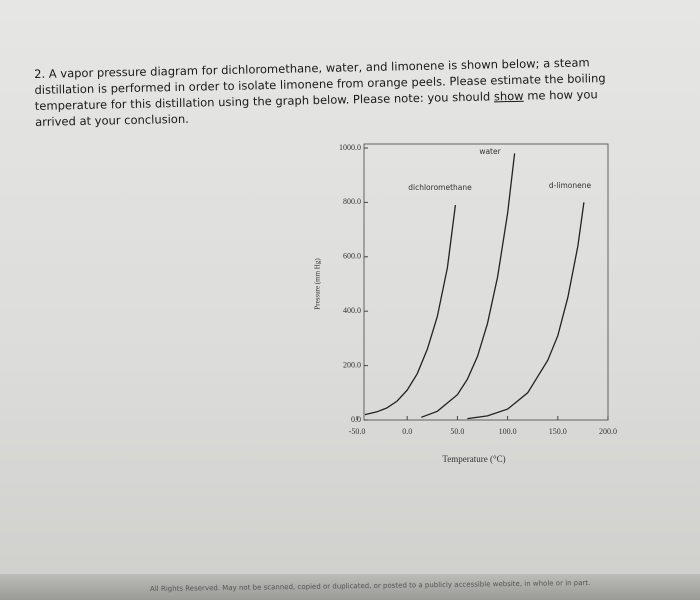 Image resolution: width=700 pixels, height=600 pixels. Describe the element at coordinates (558, 431) in the screenshot. I see `x-tick-label: 150.0` at that location.